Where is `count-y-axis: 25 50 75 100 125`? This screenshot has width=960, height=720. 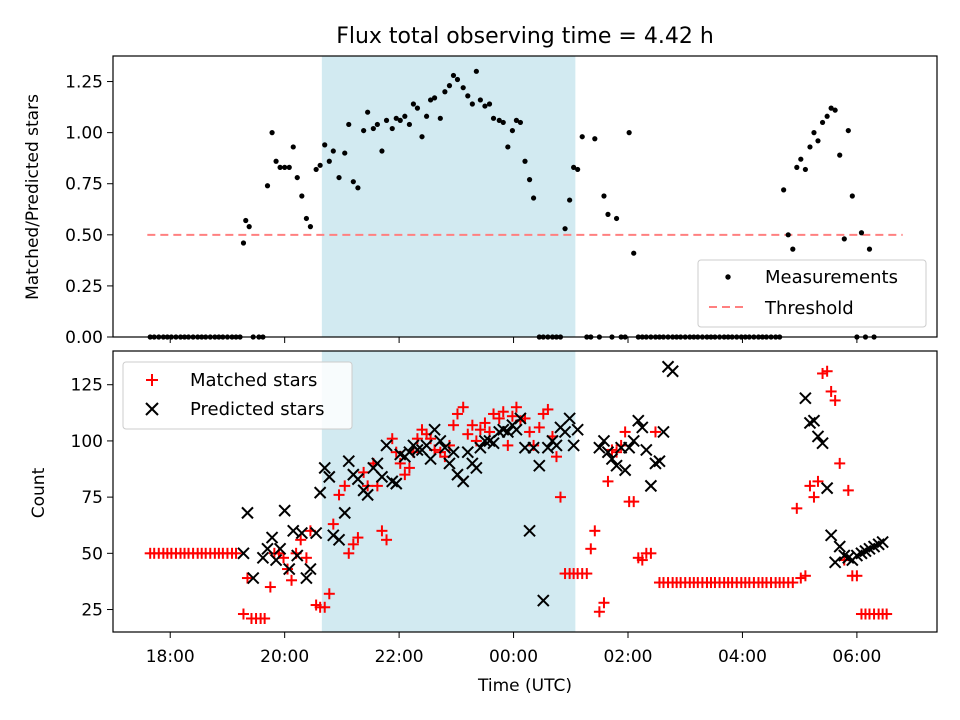 count-y-axis: 25 50 75 100 125 is located at coordinates (92, 498).